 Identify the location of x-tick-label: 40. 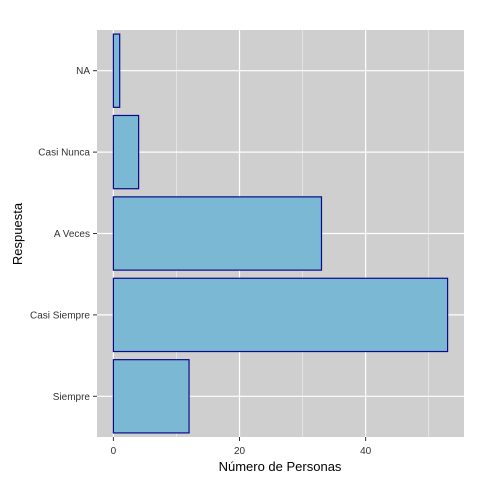
(366, 451).